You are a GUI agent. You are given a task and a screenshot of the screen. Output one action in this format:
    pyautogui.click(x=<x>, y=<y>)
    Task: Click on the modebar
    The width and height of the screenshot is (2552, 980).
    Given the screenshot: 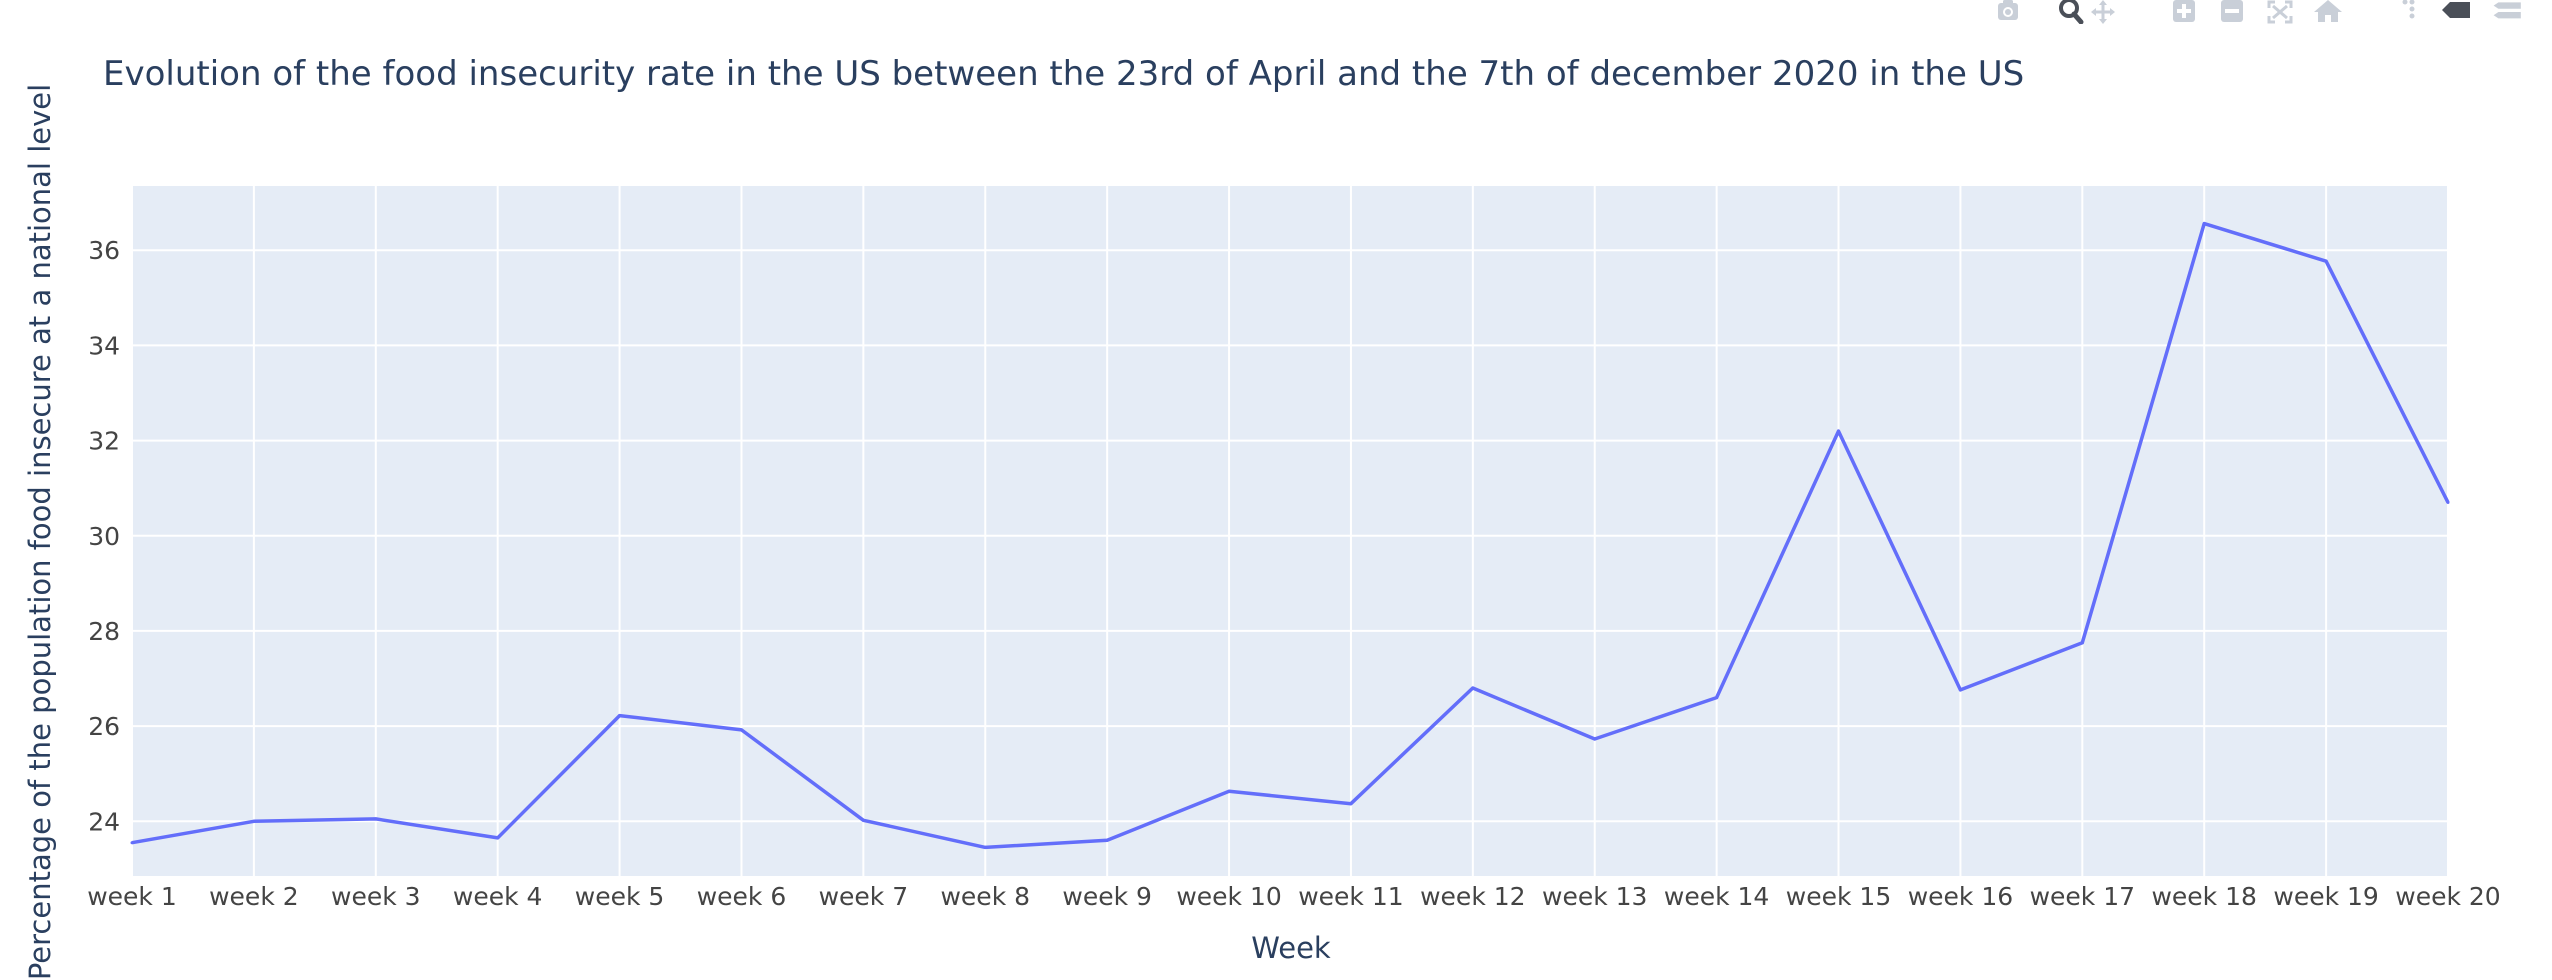 What is the action you would take?
    pyautogui.click(x=2272, y=12)
    